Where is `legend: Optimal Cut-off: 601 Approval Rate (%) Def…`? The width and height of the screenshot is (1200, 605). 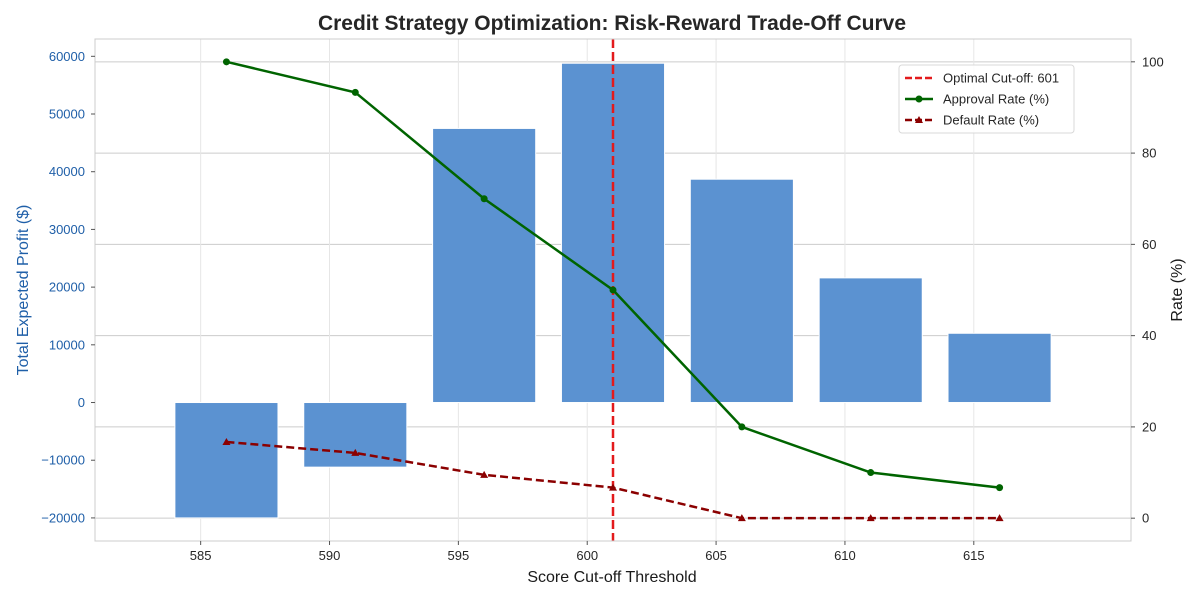 legend: Optimal Cut-off: 601 Approval Rate (%) Def… is located at coordinates (986, 99).